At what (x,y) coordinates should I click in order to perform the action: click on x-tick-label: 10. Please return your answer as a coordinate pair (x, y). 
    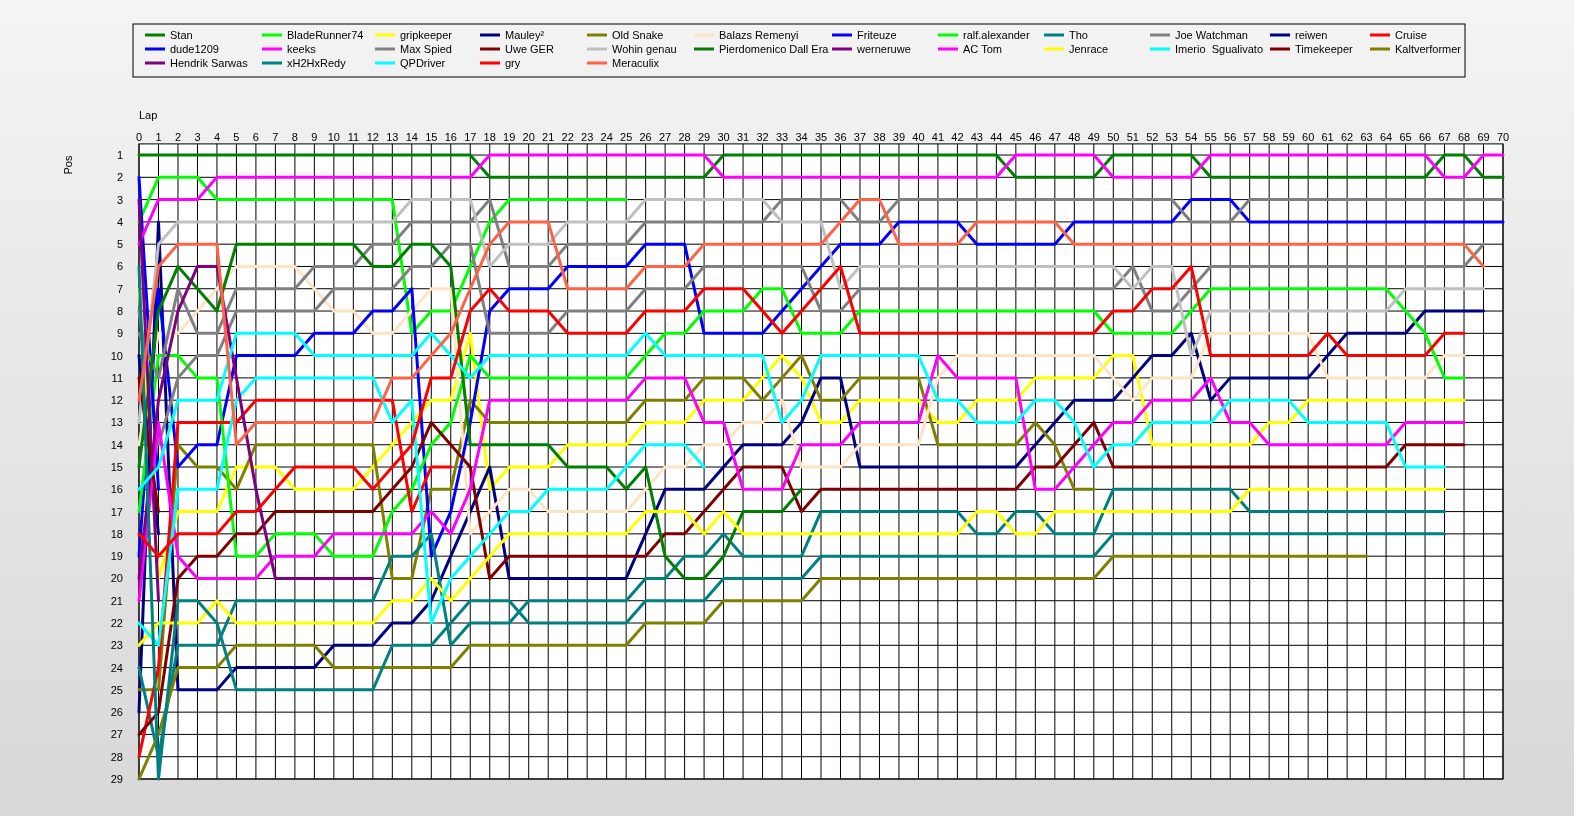
    Looking at the image, I should click on (333, 136).